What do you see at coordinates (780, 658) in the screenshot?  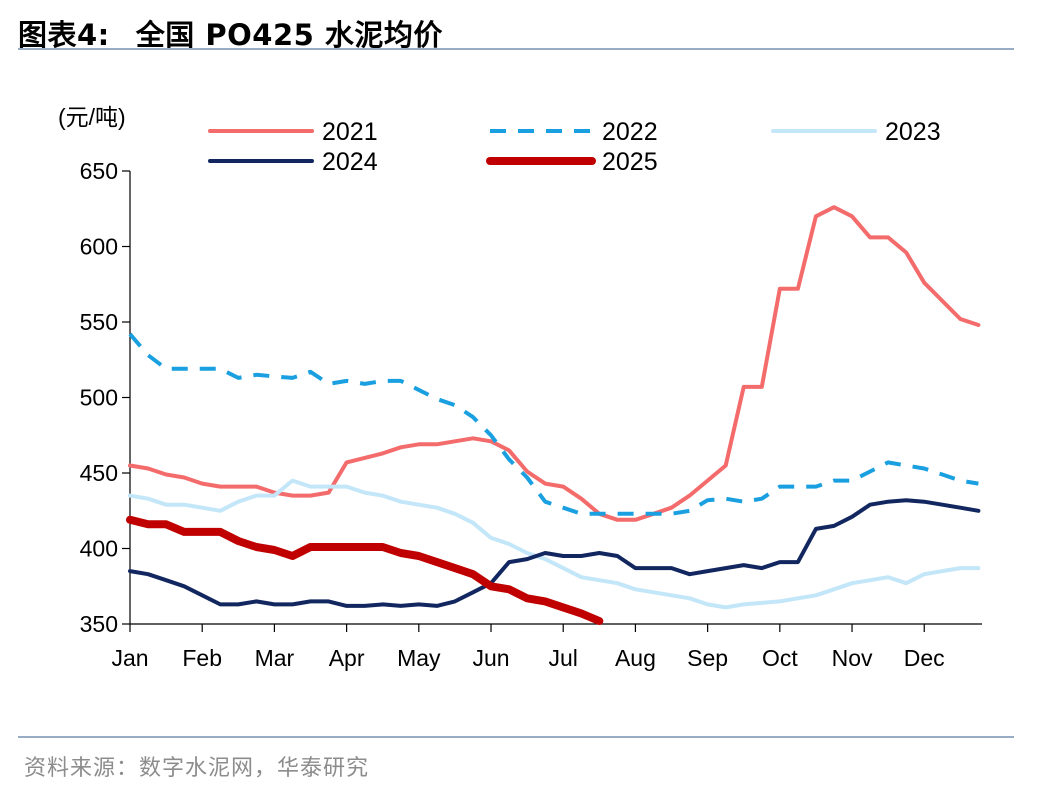 I see `x-tick-label: Oct` at bounding box center [780, 658].